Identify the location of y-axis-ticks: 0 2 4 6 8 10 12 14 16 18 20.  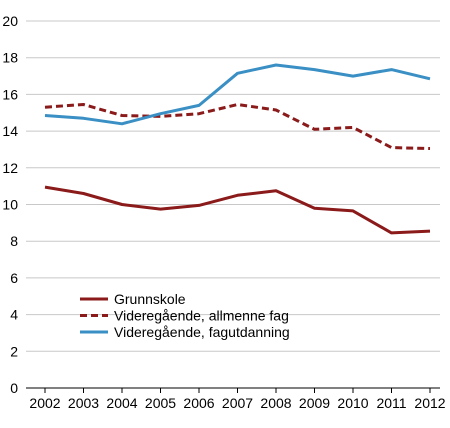
(10, 204).